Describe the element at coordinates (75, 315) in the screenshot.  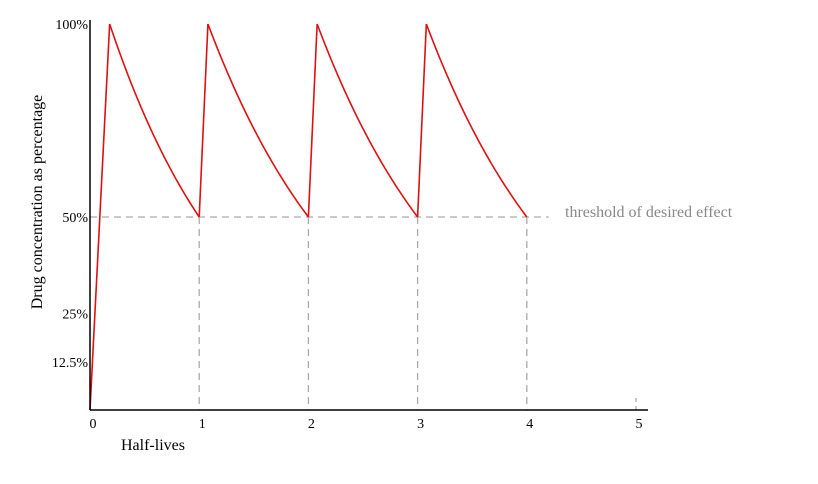
I see `y-tick-label-25: 25%` at that location.